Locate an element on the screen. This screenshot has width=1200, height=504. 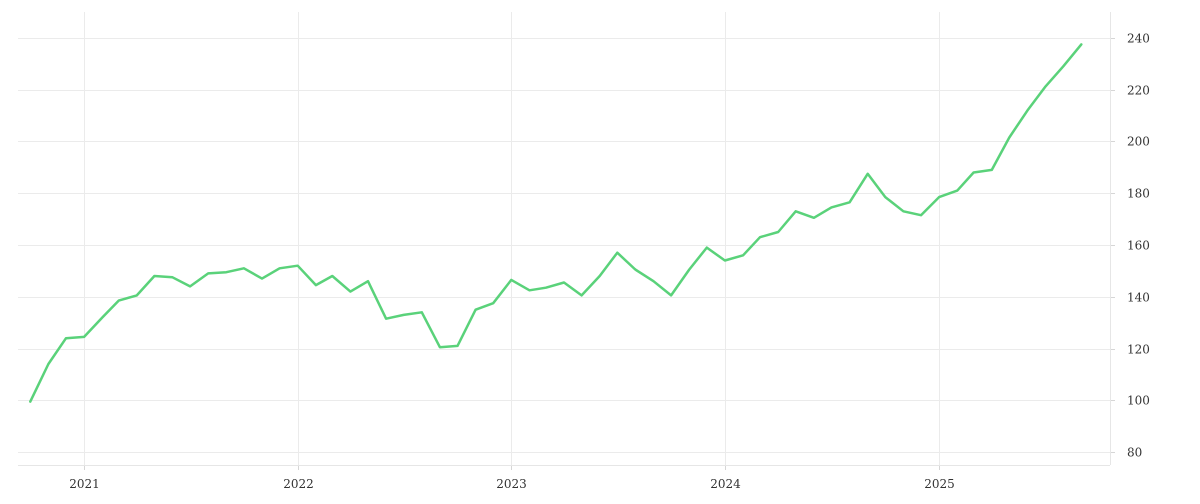
x-tick-label: 2025 is located at coordinates (939, 484).